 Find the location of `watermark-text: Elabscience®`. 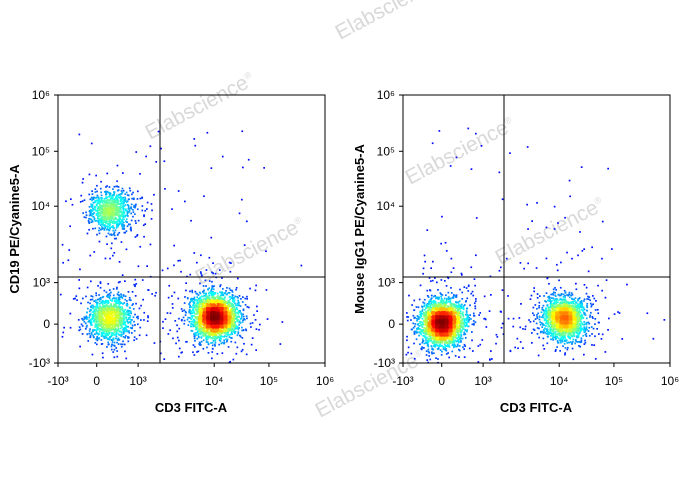

watermark-text: Elabscience® is located at coordinates (390, 22).